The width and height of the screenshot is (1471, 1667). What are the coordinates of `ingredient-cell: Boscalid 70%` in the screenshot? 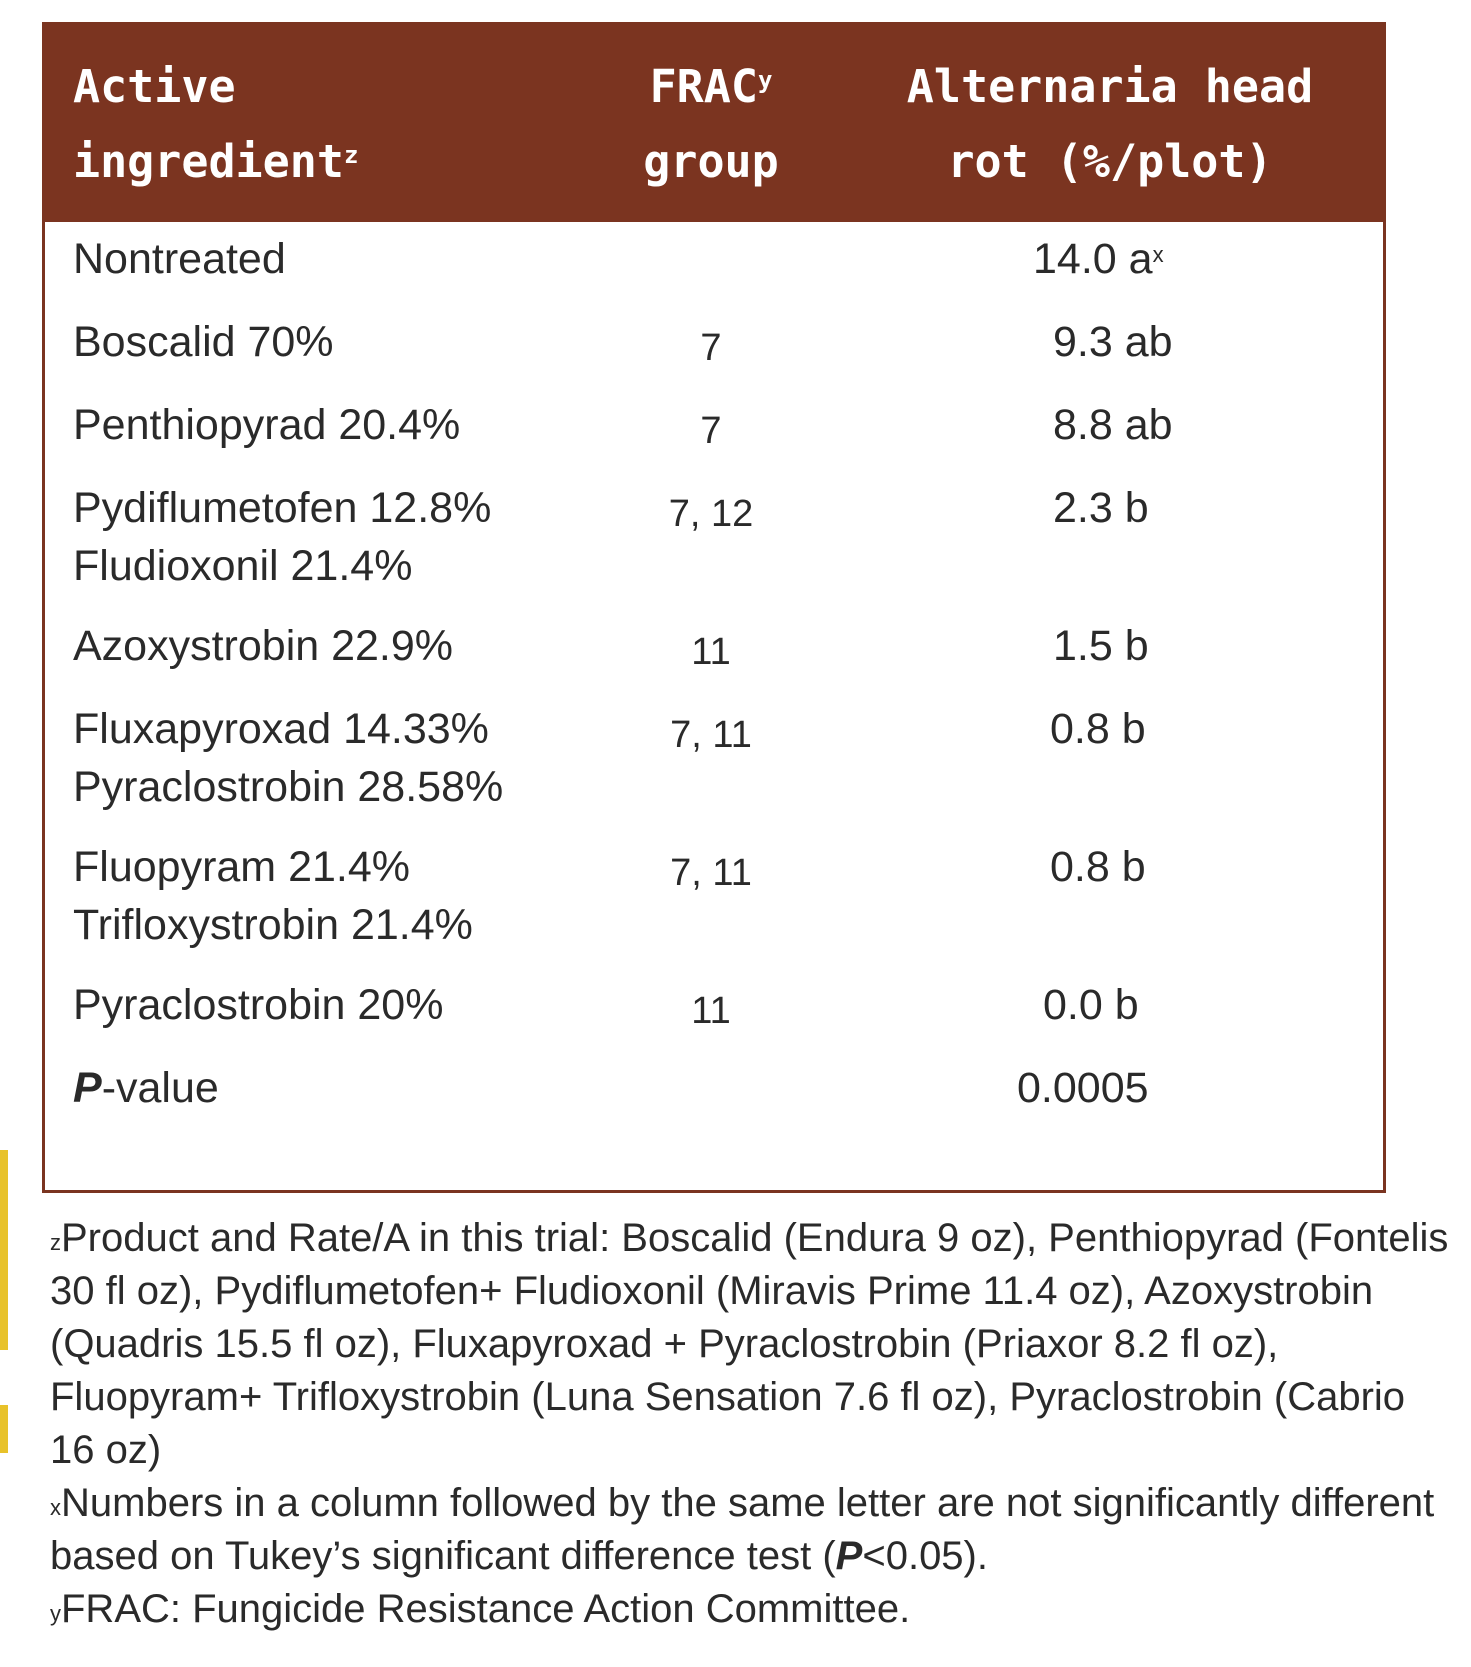 It's located at (203, 342).